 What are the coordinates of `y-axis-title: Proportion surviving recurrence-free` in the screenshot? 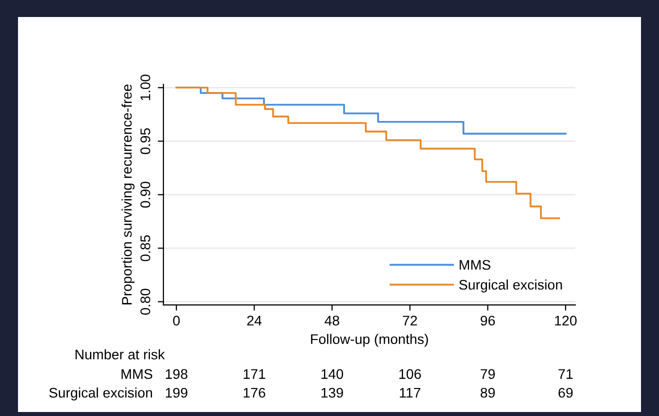 It's located at (128, 194).